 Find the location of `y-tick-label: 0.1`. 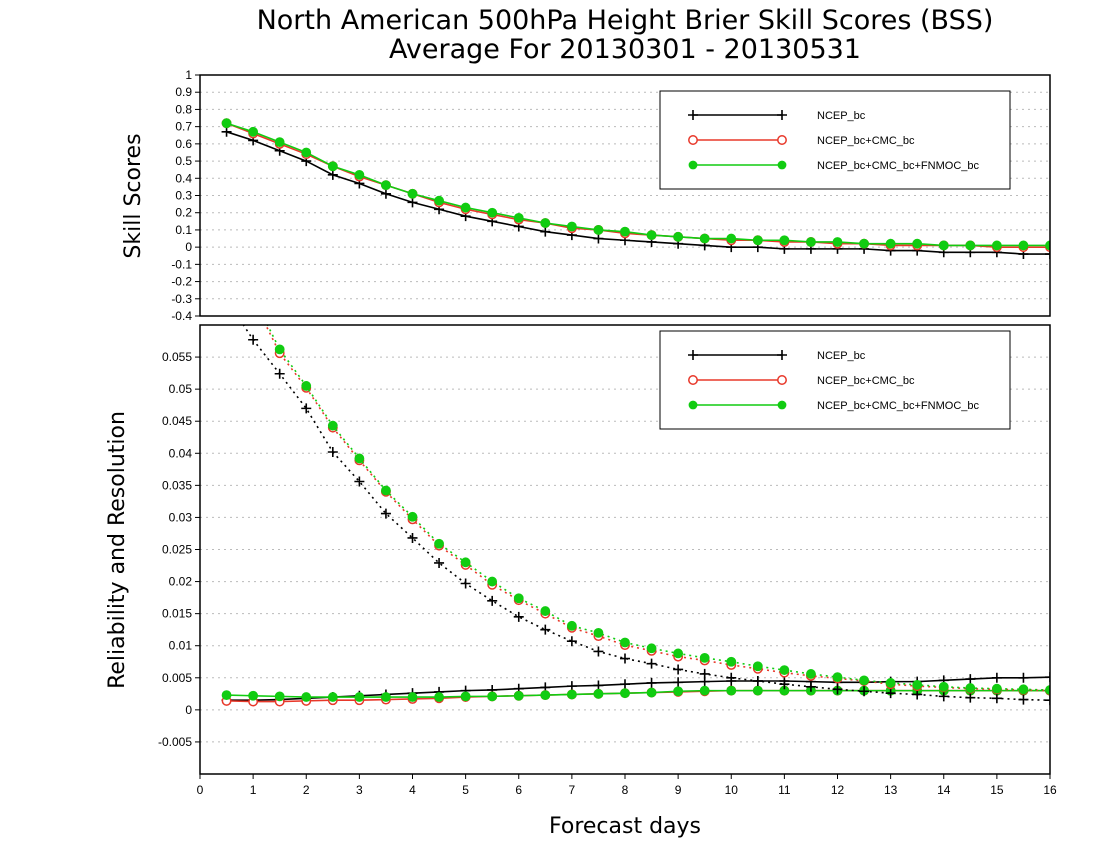

y-tick-label: 0.1 is located at coordinates (183, 230).